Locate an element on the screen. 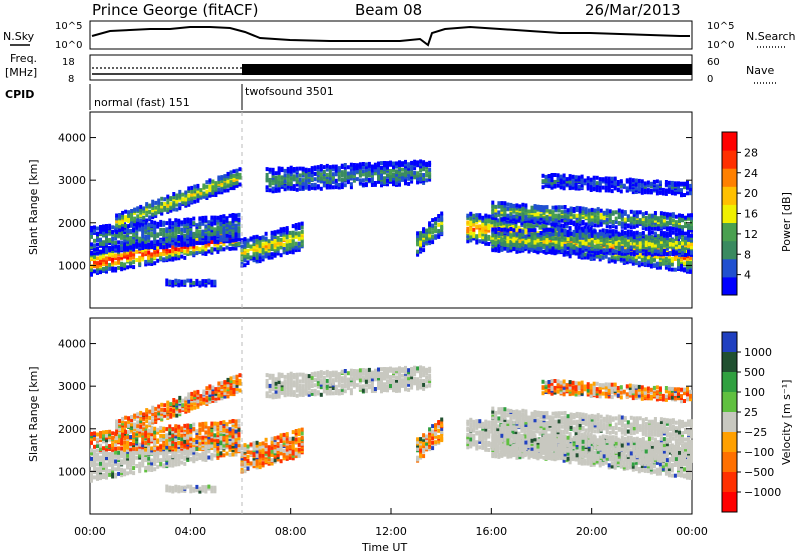 Image resolution: width=800 pixels, height=554 pixels. nsearch-tick-bottom: 10^0 is located at coordinates (720, 45).